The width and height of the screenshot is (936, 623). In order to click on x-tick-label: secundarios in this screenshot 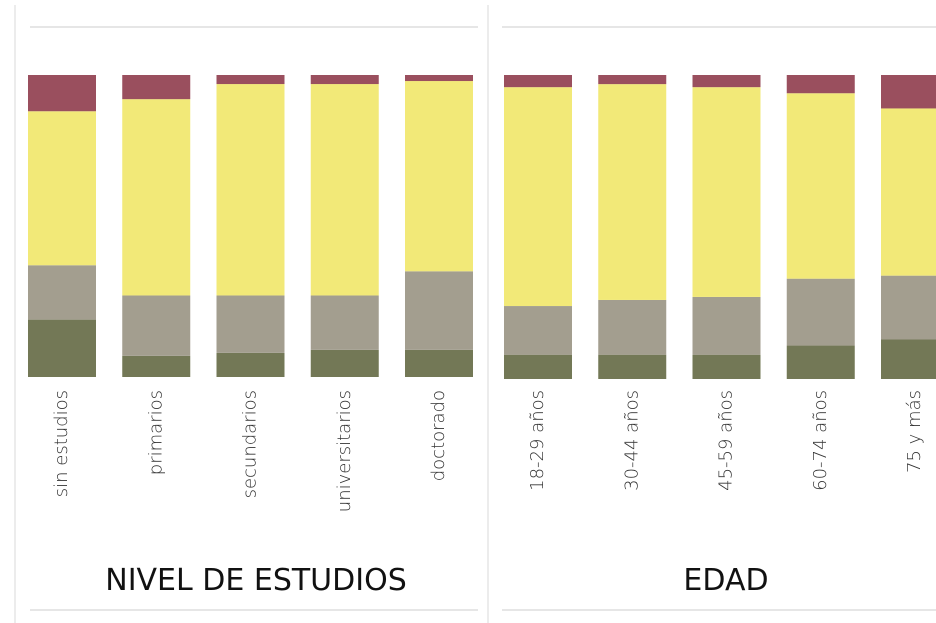, I will do `click(250, 444)`.